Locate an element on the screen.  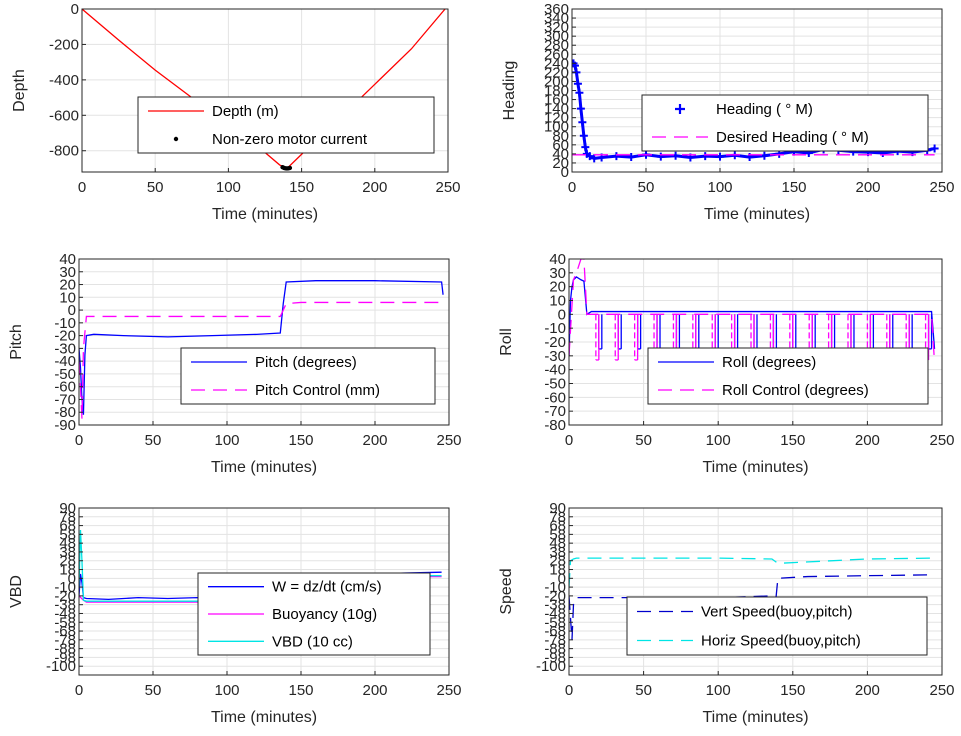
legend-label: Horiz Speed(buoy,pitch) is located at coordinates (781, 641).